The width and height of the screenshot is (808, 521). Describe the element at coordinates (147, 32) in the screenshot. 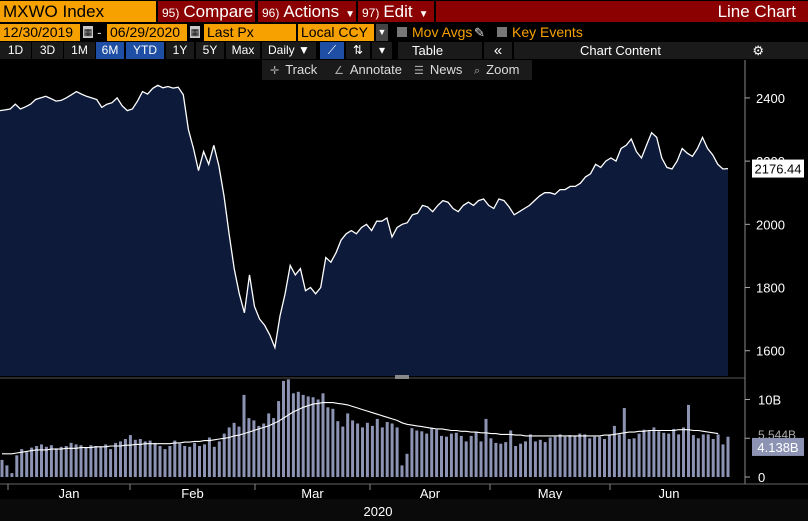

I see `end-date-field: 06/29/2020` at that location.